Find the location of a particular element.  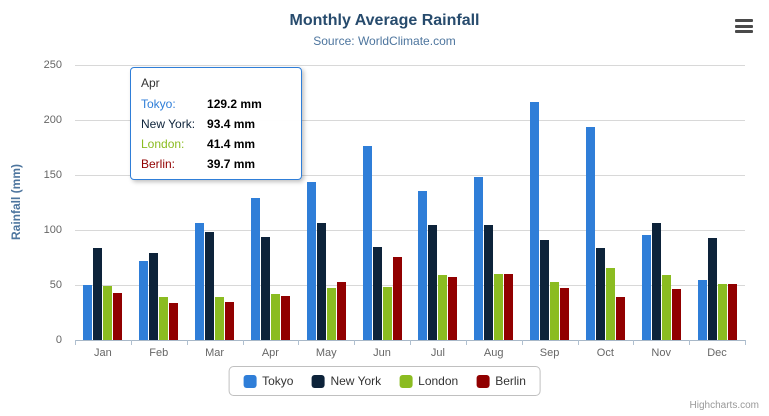

category-group-apr is located at coordinates (270, 202).